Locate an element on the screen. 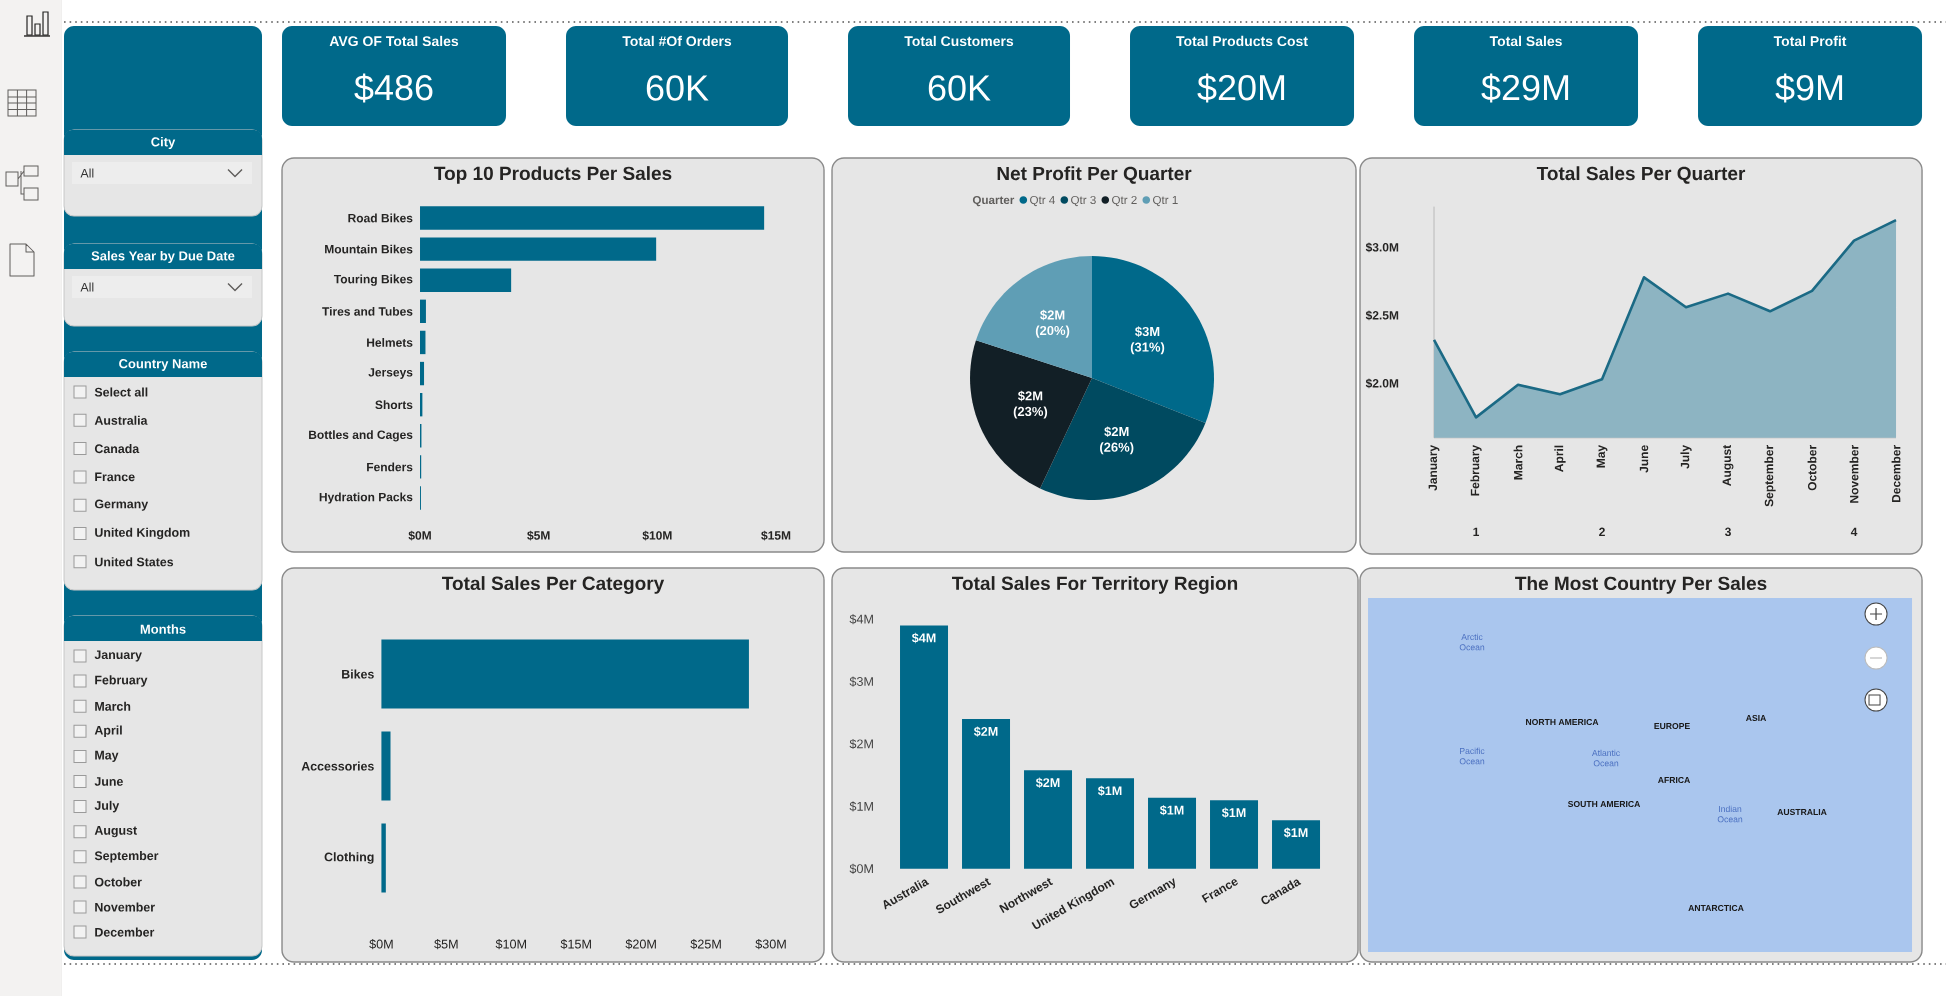  chart-title: Total Sales Per Category is located at coordinates (553, 585).